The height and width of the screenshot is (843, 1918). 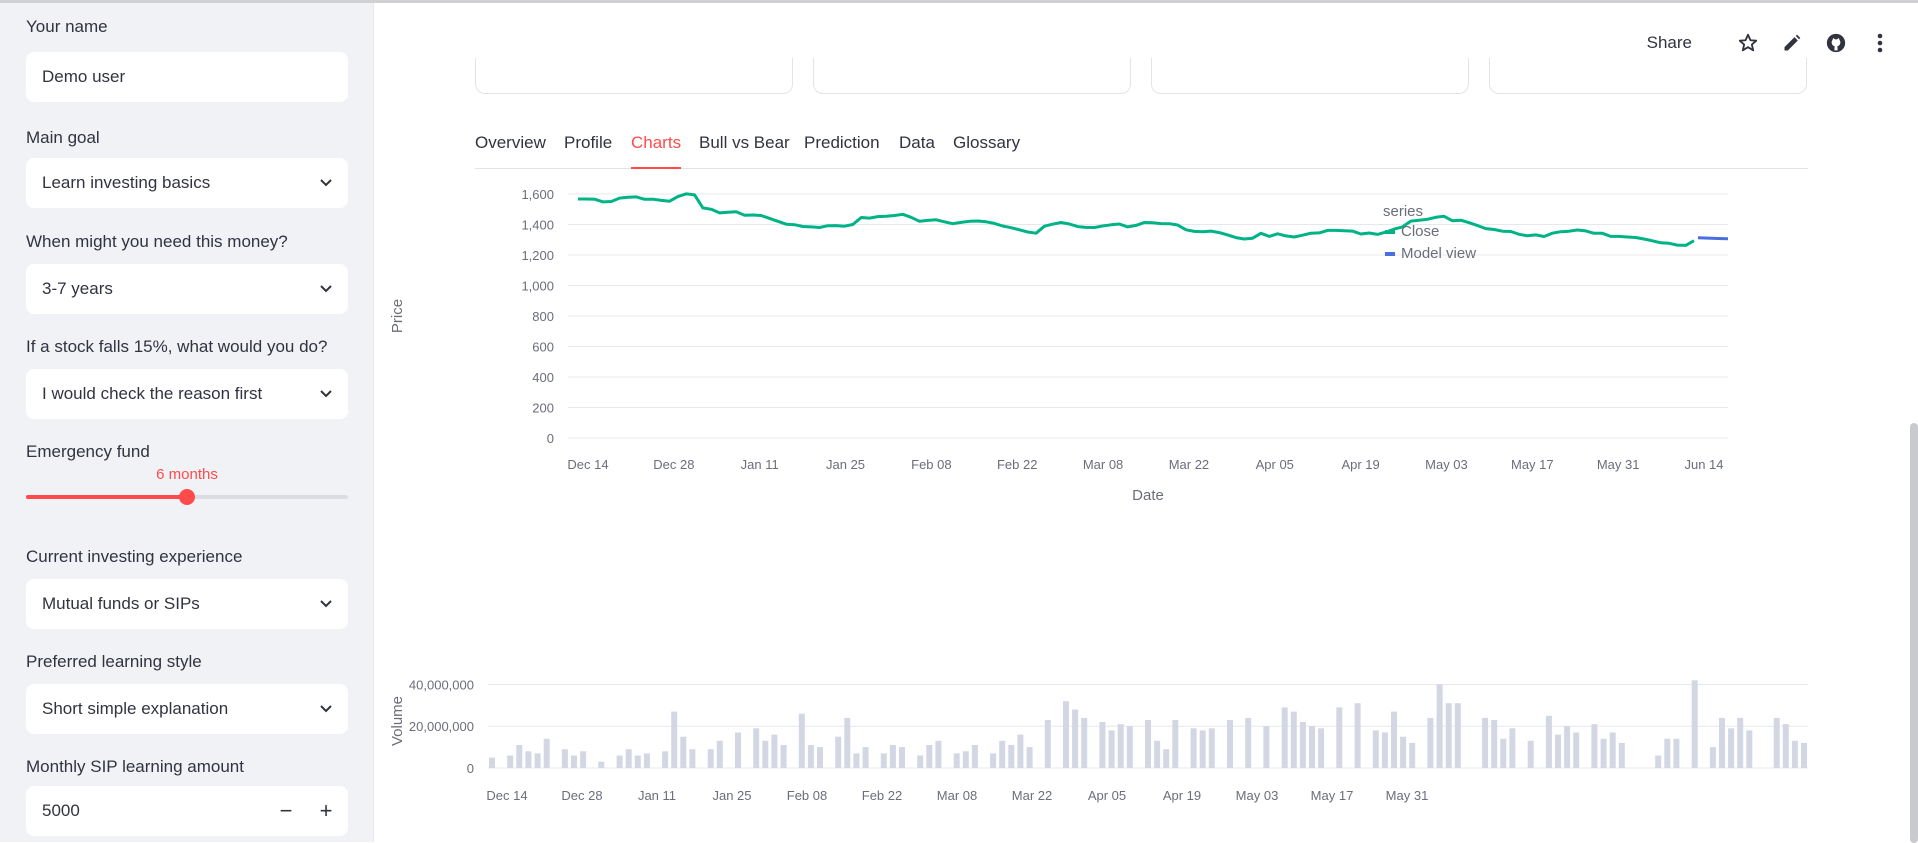 What do you see at coordinates (1017, 464) in the screenshot?
I see `x-tick-label: Feb 22` at bounding box center [1017, 464].